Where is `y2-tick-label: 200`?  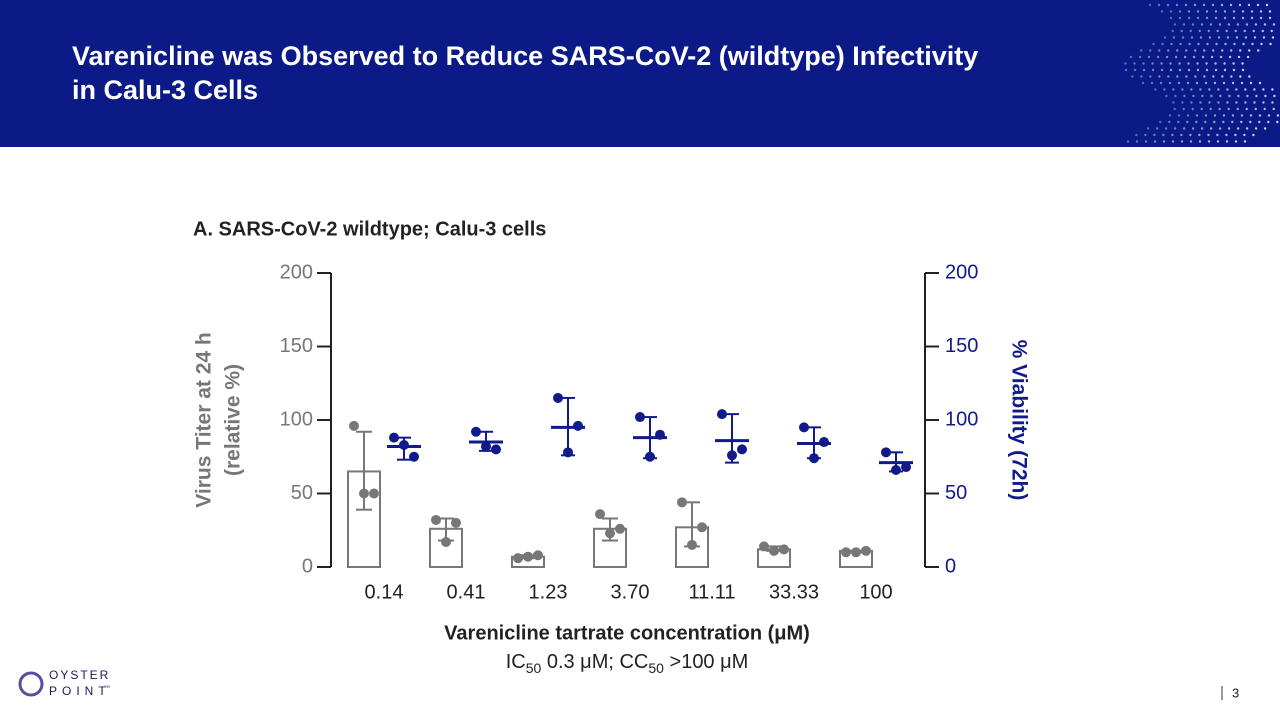
y2-tick-label: 200 is located at coordinates (961, 272).